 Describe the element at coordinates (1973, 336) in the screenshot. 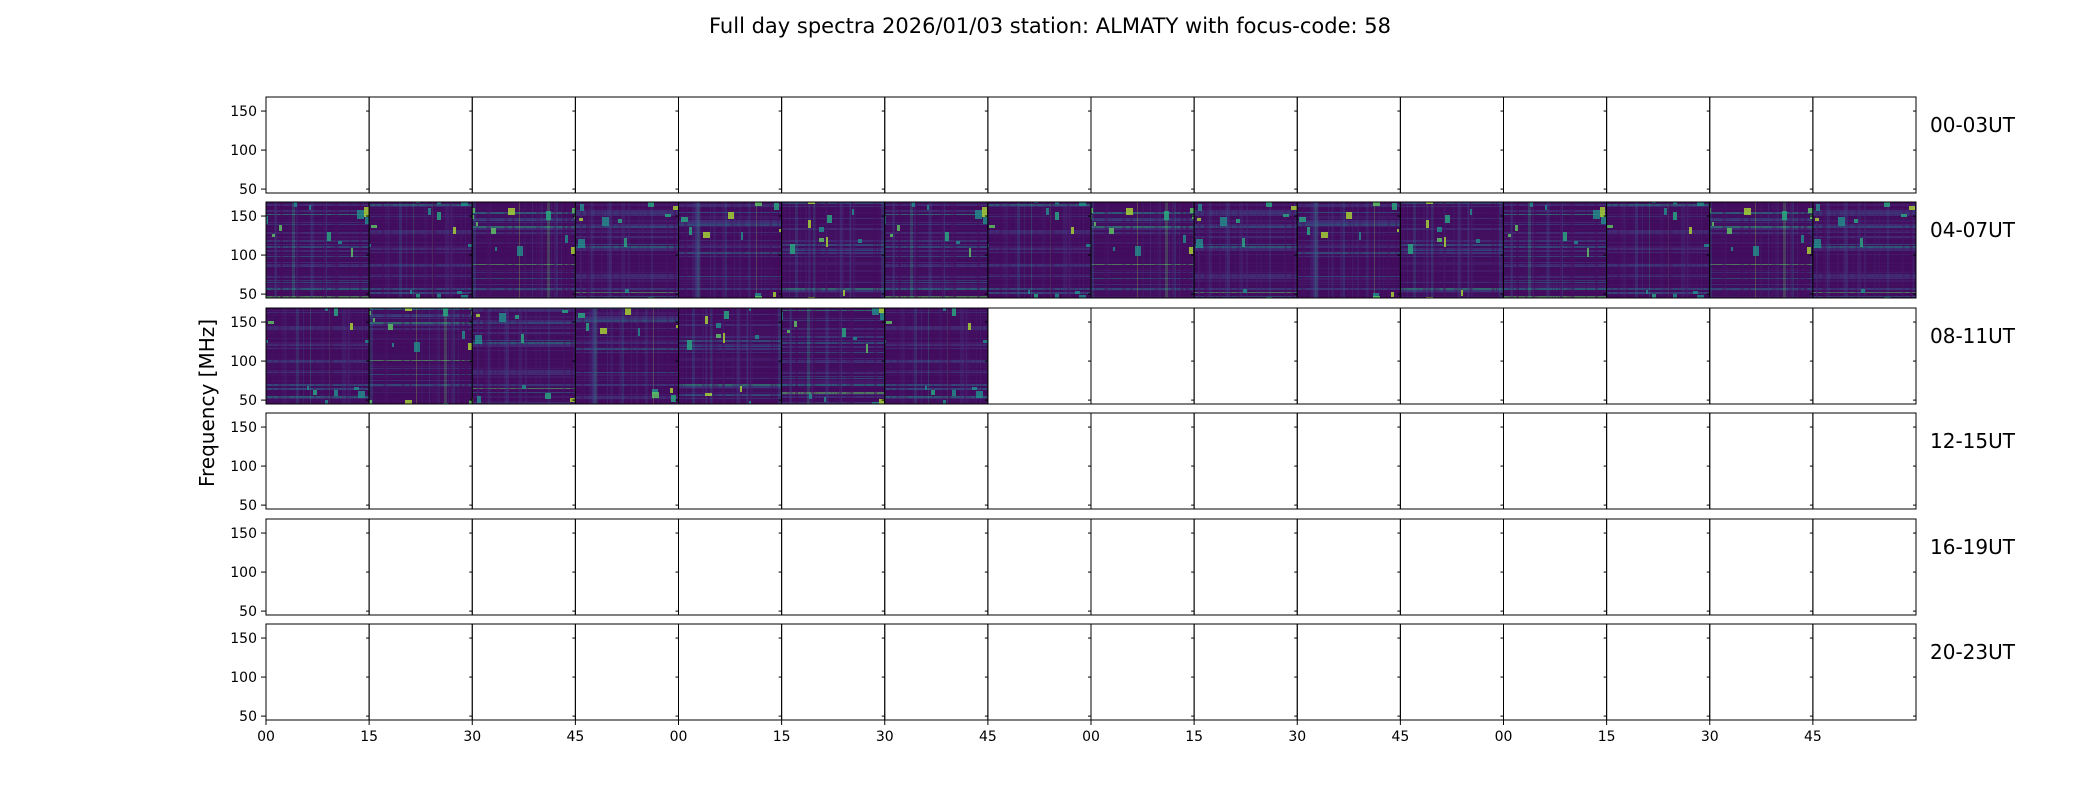

I see `row-label: 08-11UT` at that location.